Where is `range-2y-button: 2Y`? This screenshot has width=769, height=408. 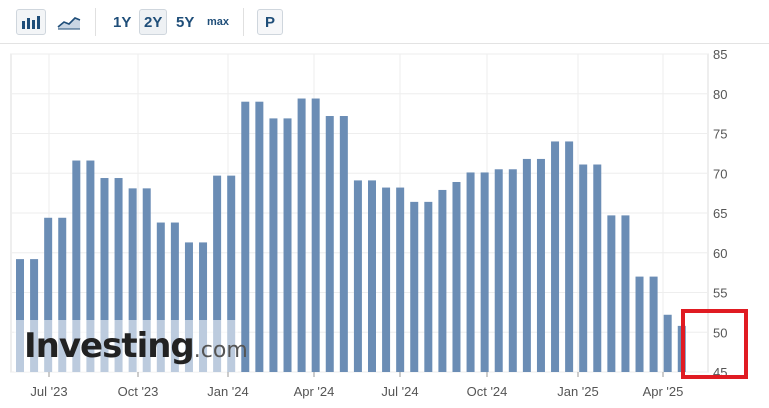
range-2y-button: 2Y is located at coordinates (153, 22).